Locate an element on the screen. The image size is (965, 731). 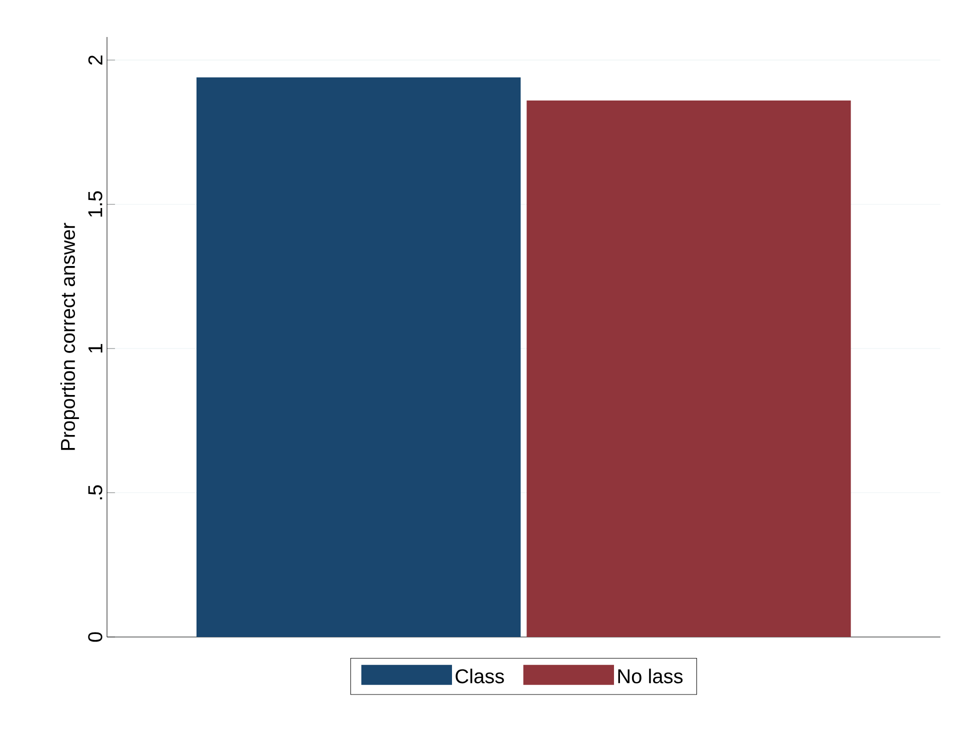
y-axis-title: Proportion correct answer is located at coordinates (69, 336).